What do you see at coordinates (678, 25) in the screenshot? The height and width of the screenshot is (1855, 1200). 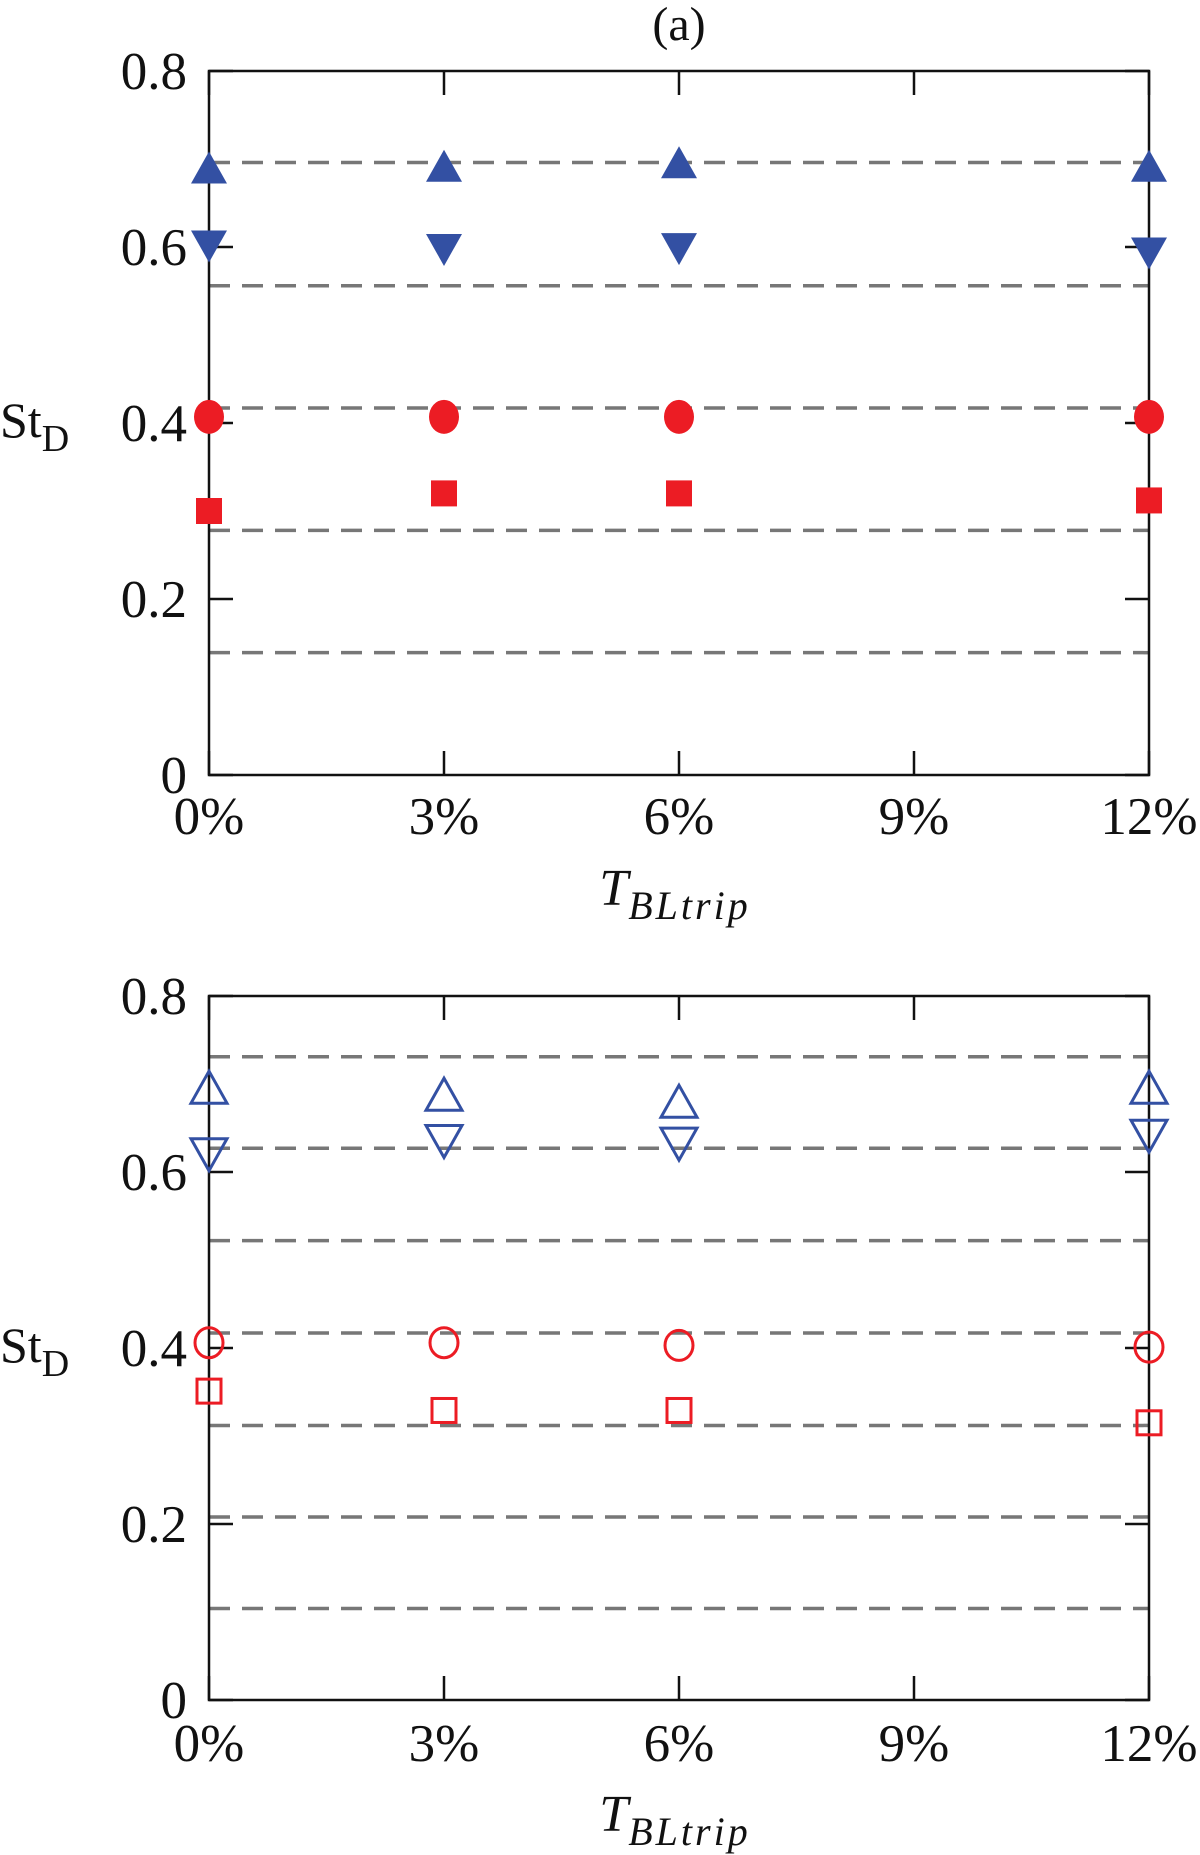 I see `chart-title: (a)` at bounding box center [678, 25].